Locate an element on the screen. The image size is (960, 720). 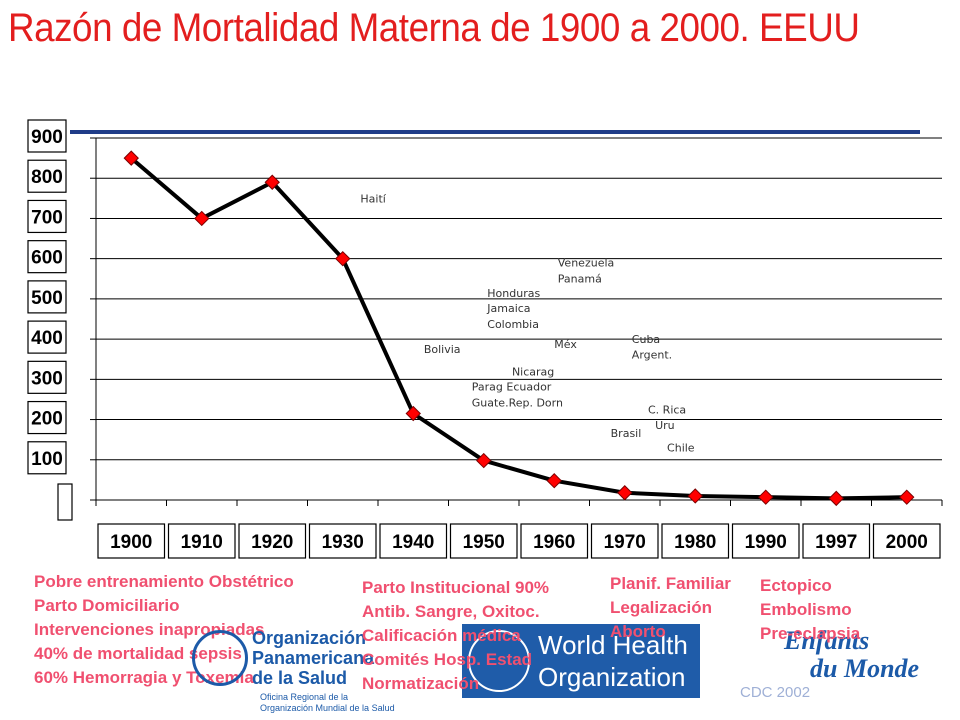
who-logo-line: Organization is located at coordinates (612, 677).